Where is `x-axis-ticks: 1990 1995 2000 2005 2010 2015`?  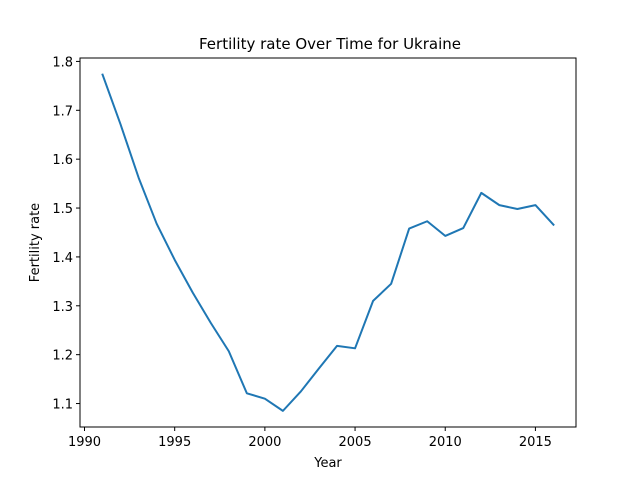 x-axis-ticks: 1990 1995 2000 2005 2010 2015 is located at coordinates (310, 438).